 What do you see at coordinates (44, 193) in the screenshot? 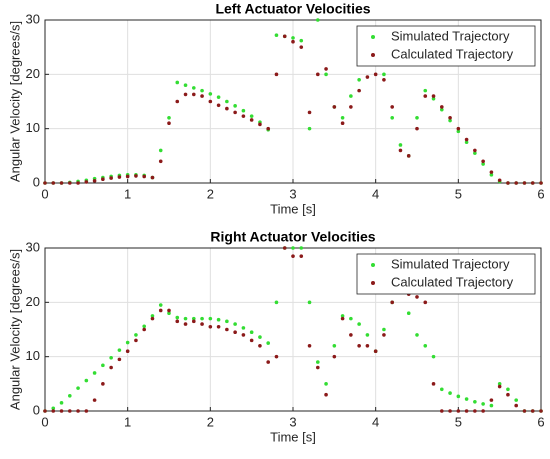
I see `x-tick-label: 0` at bounding box center [44, 193].